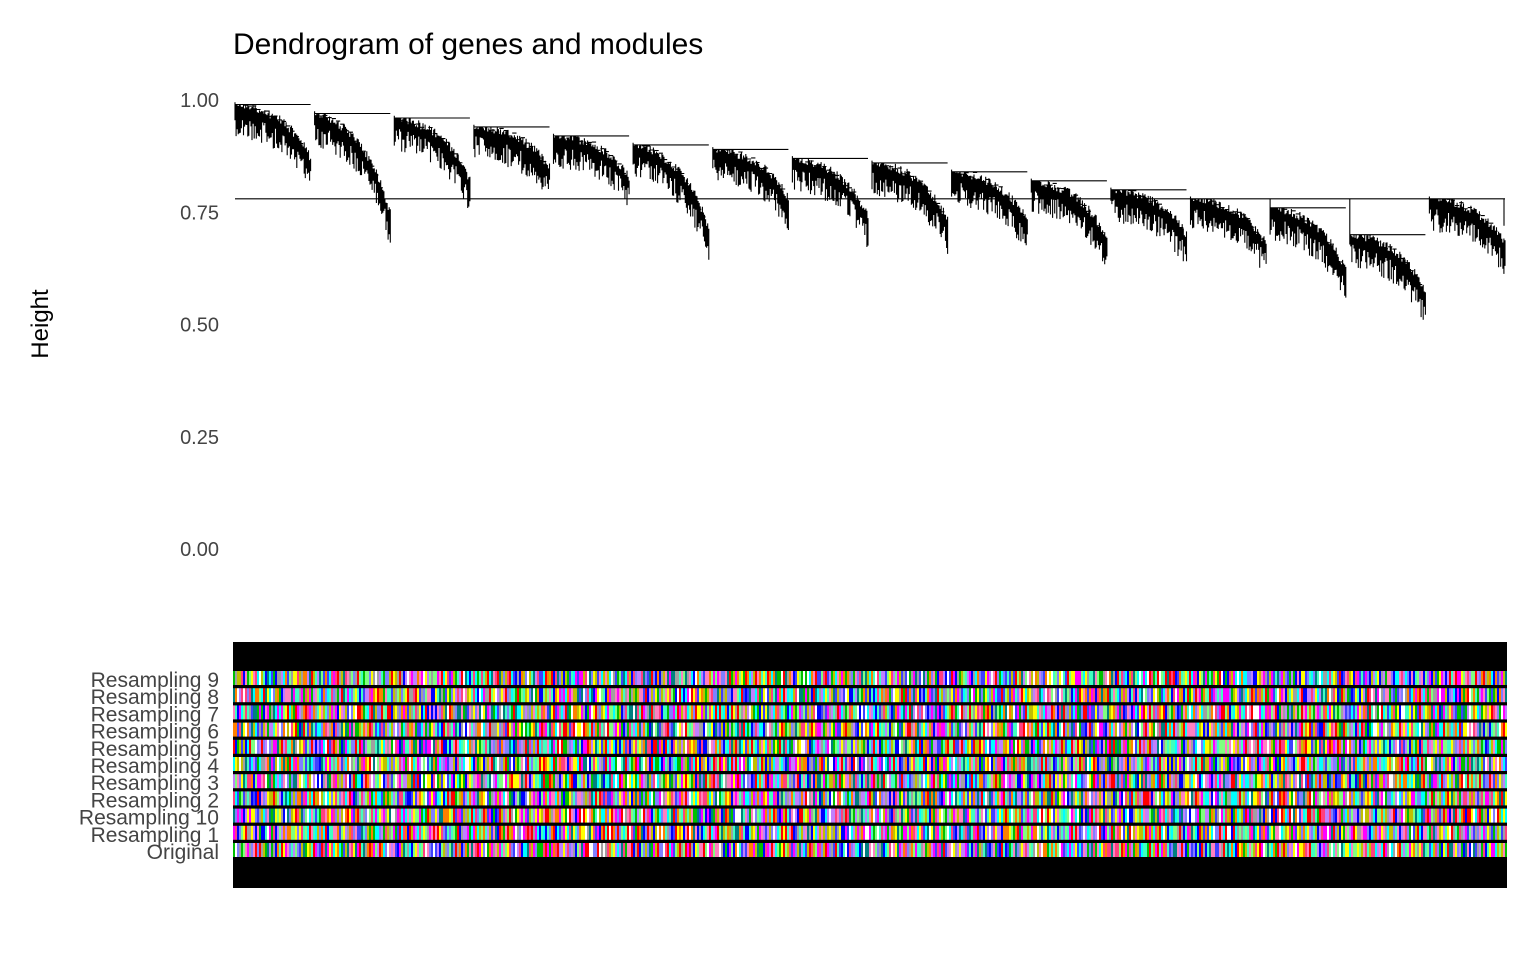  Describe the element at coordinates (40, 324) in the screenshot. I see `y-axis-label: Height` at that location.